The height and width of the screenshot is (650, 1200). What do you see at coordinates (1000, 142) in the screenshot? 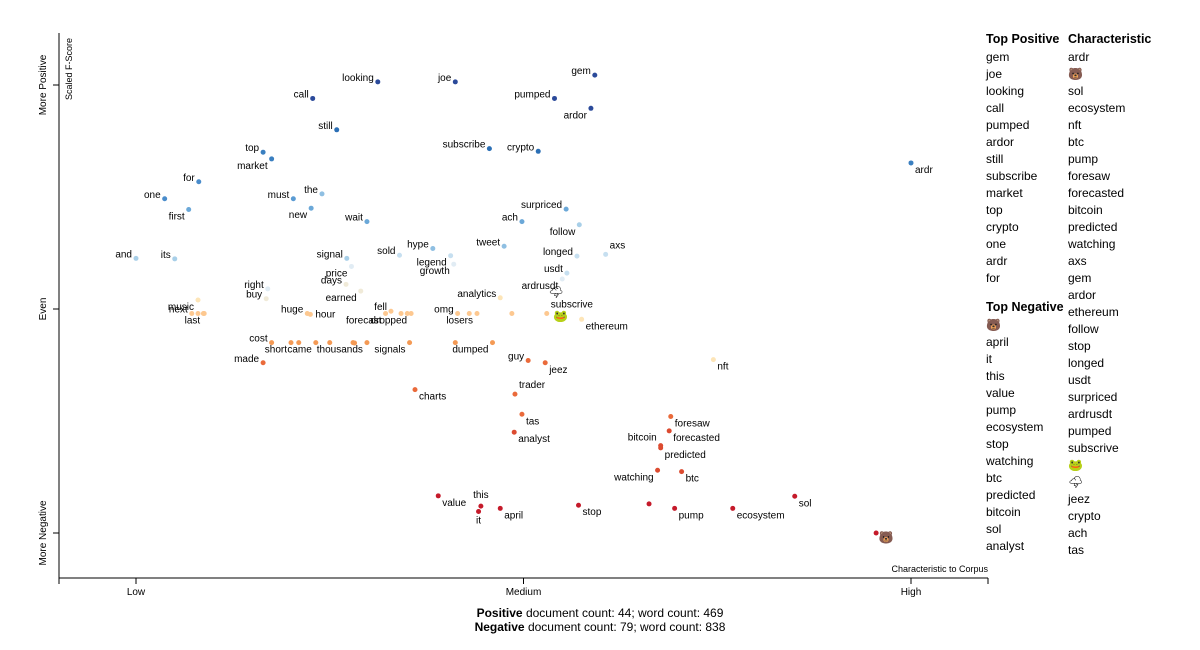
I see `top-positive-term: ardor` at bounding box center [1000, 142].